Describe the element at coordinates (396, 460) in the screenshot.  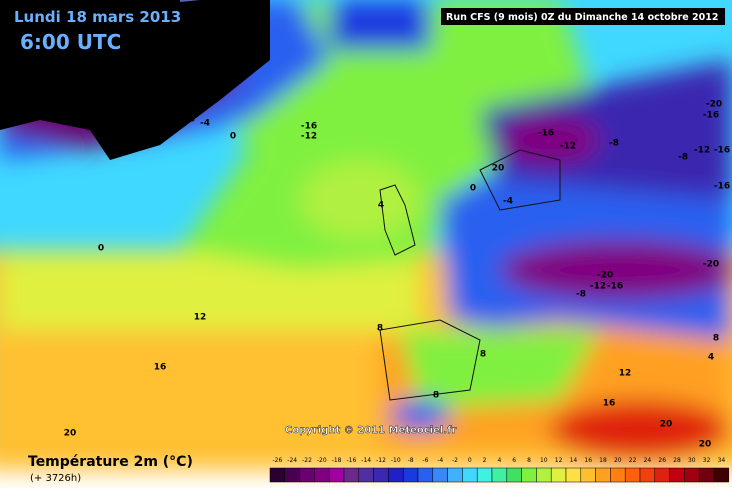
I see `colorbar-tick-label: -10` at that location.